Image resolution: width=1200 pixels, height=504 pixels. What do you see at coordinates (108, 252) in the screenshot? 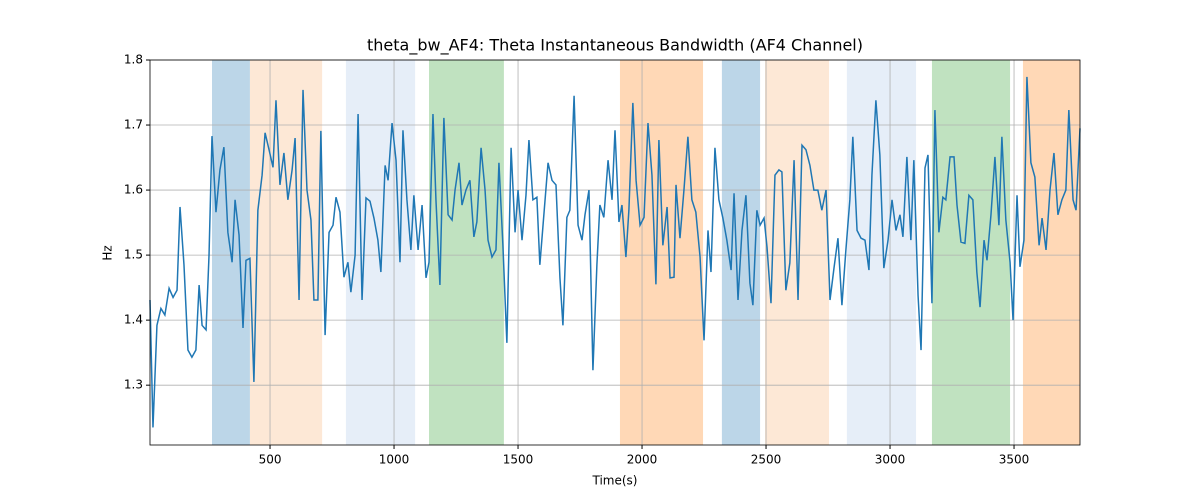
I see `y-axis-label: Hz` at bounding box center [108, 252].